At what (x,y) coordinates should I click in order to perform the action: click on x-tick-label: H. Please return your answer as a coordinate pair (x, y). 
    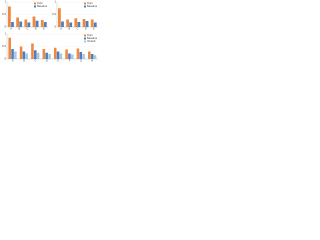
    Looking at the image, I should click on (92, 61).